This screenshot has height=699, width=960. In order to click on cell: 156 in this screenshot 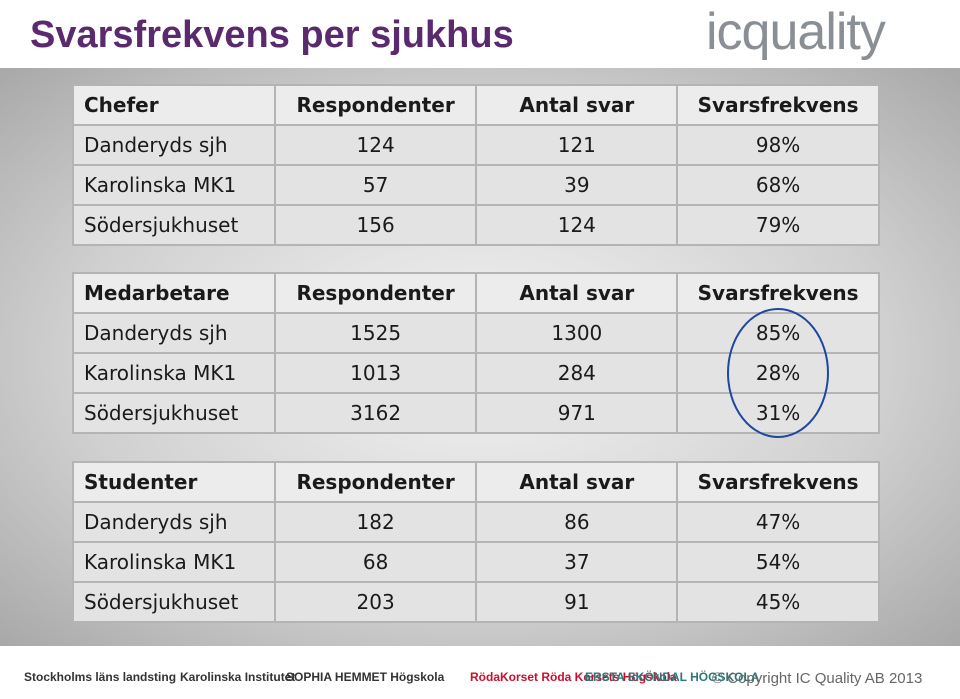, I will do `click(375, 225)`.